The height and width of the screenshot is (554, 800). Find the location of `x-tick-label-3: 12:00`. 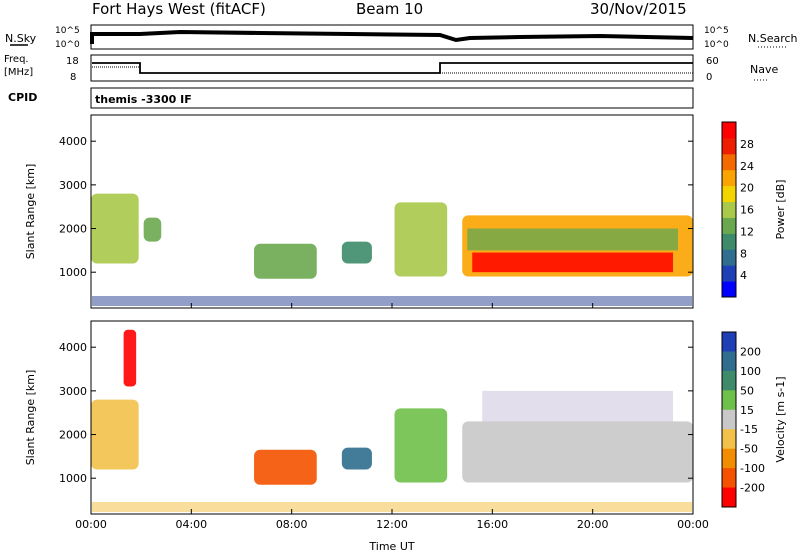

x-tick-label-3: 12:00 is located at coordinates (392, 524).